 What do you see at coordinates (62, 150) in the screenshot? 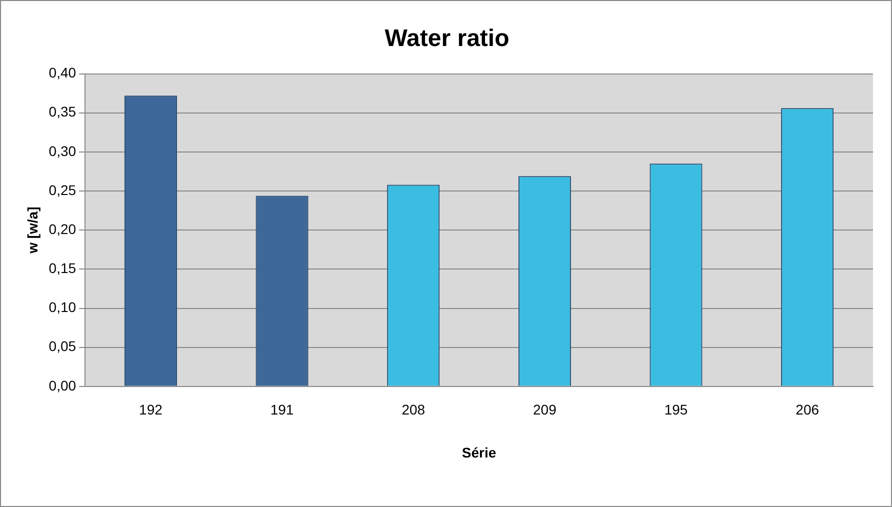
I see `y-tick-label: 0,30` at bounding box center [62, 150].